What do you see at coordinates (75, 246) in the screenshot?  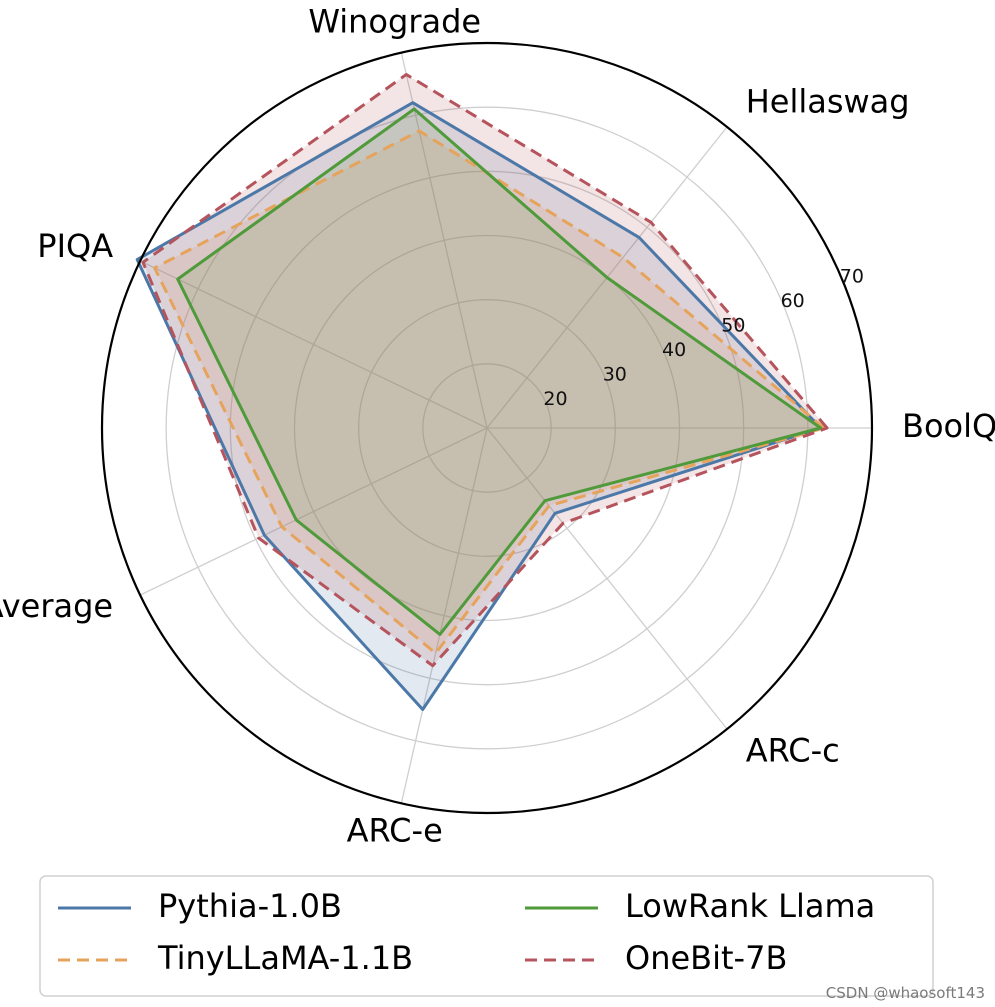 I see `axis-label-piqa: PIQA` at bounding box center [75, 246].